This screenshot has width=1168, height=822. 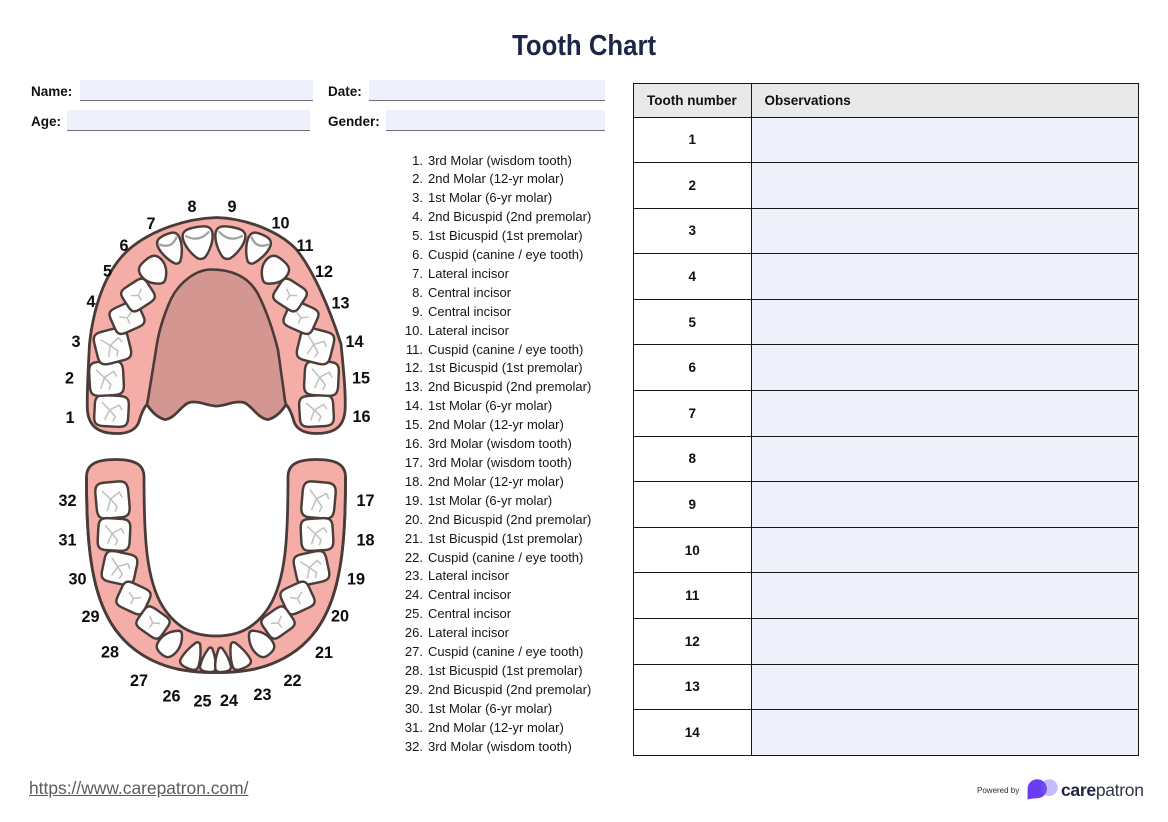 I want to click on svg-text: 32, so click(x=67, y=501).